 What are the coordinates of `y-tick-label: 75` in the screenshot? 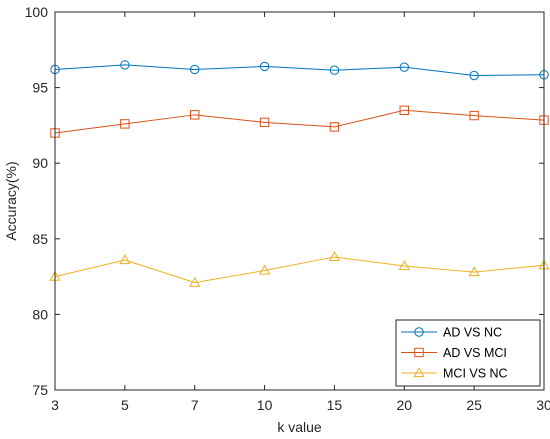 It's located at (40, 390).